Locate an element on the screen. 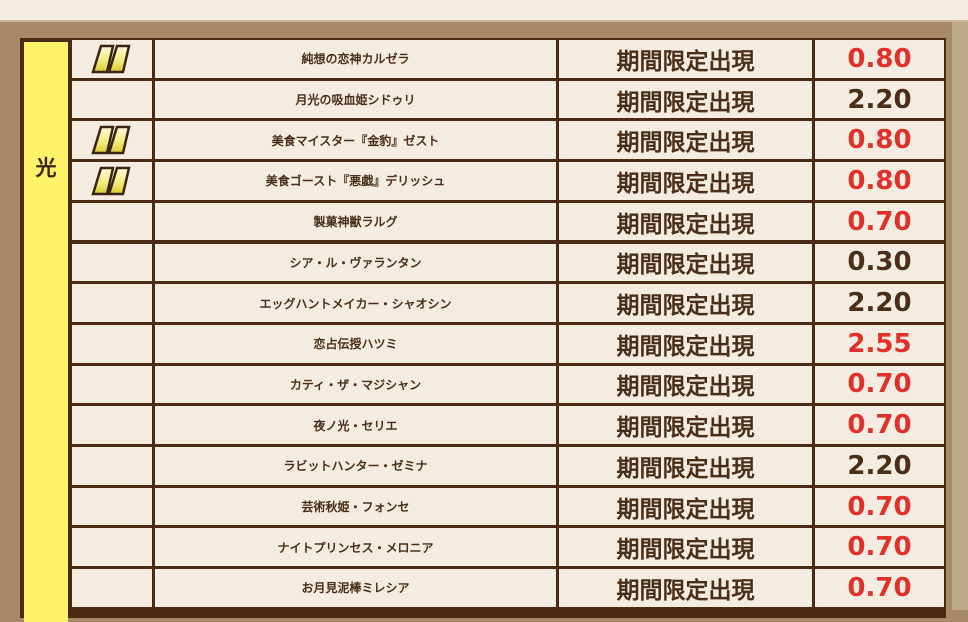  table-row: 美食マイスター『金豹』ゼスト 期間限定出現 0.80 is located at coordinates (508, 140).